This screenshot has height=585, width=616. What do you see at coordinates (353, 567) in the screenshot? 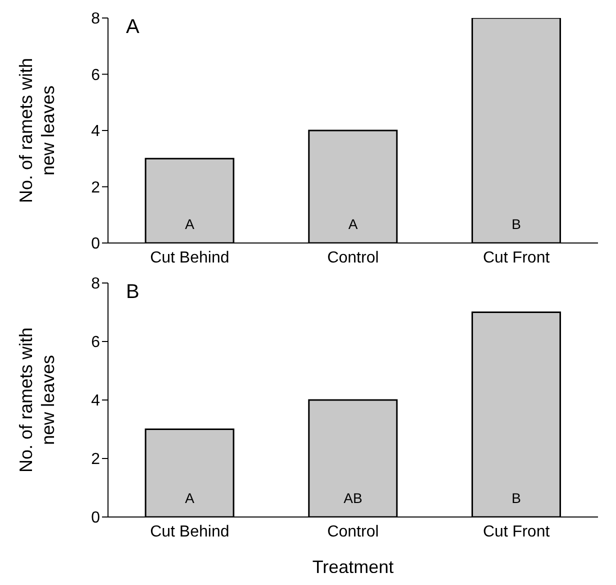
I see `x-axis-title: Treatment` at bounding box center [353, 567].